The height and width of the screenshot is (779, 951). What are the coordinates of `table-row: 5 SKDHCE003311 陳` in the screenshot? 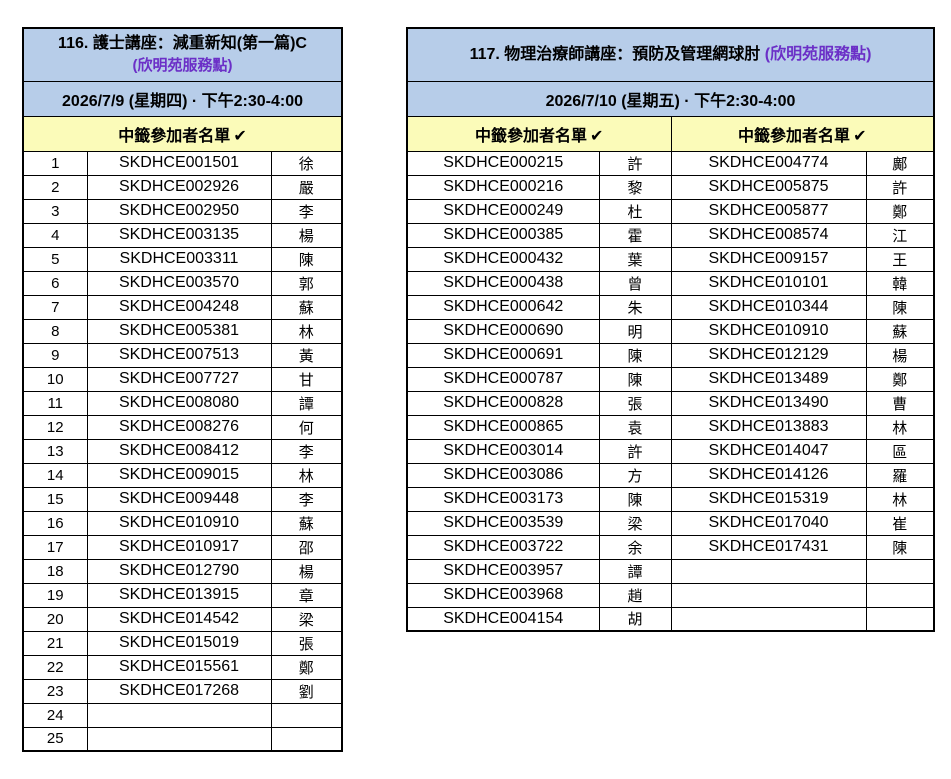 It's located at (182, 259).